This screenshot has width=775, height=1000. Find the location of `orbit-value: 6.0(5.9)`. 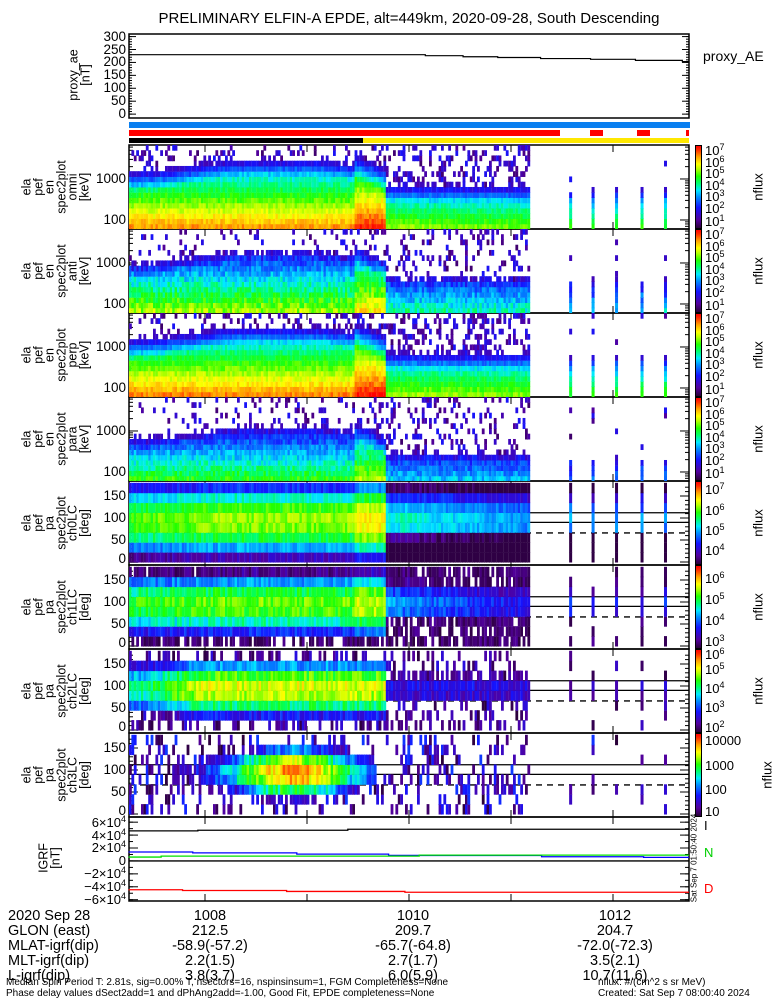

orbit-value: 6.0(5.9) is located at coordinates (413, 976).